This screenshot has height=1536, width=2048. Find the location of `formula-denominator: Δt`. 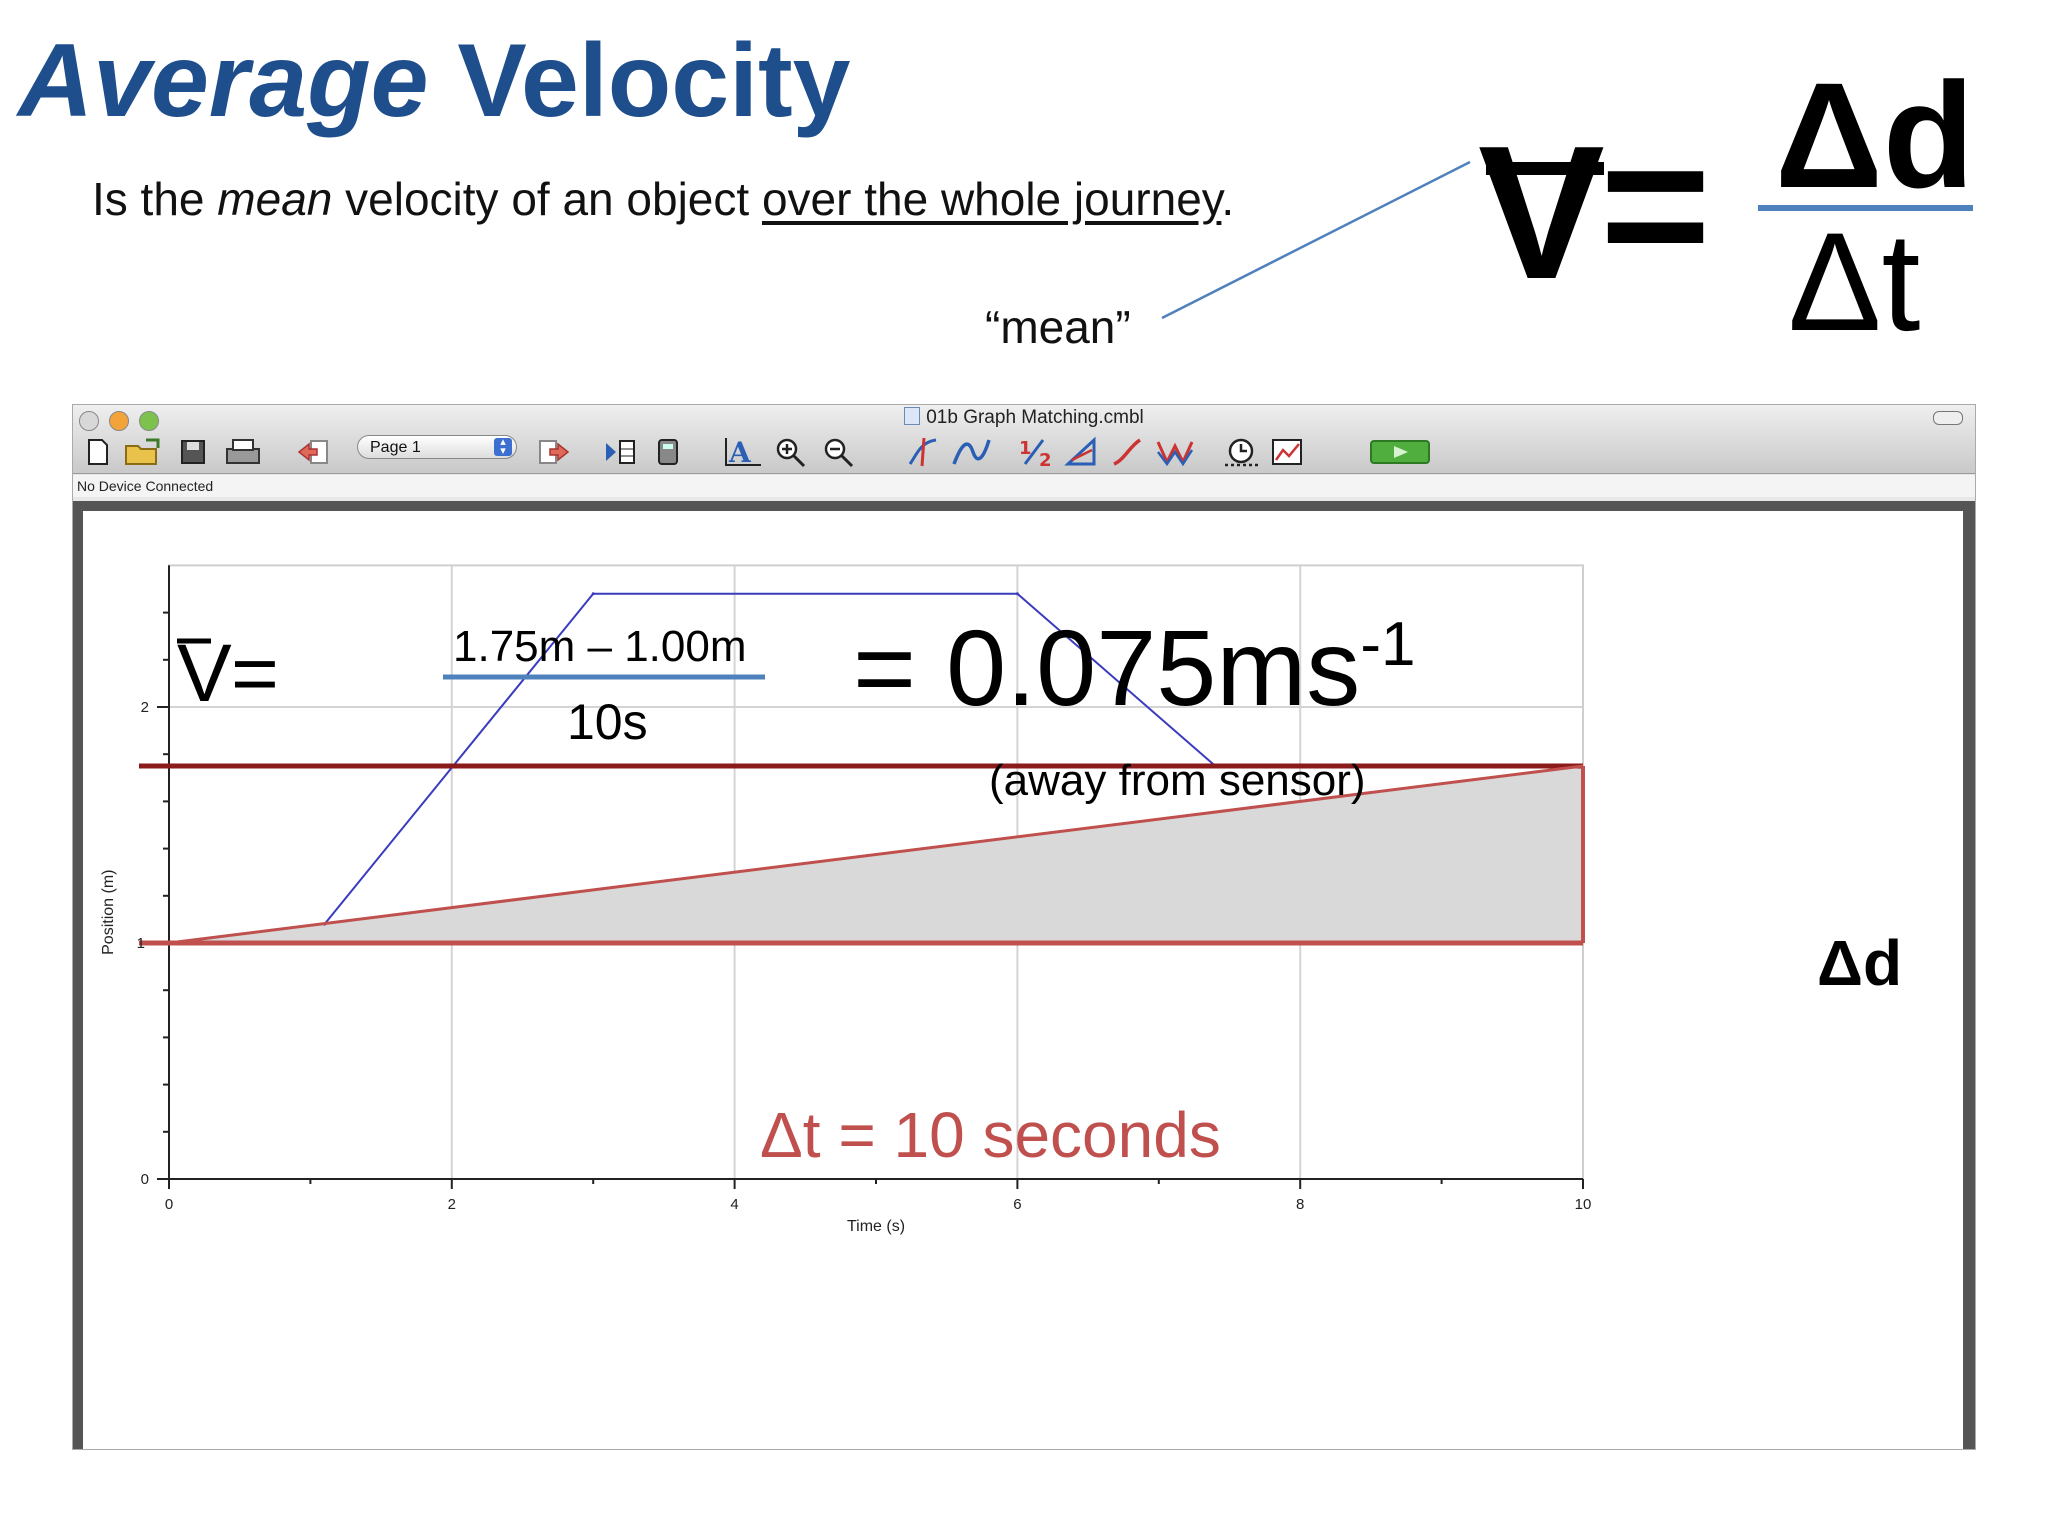

formula-denominator: Δt is located at coordinates (1854, 281).